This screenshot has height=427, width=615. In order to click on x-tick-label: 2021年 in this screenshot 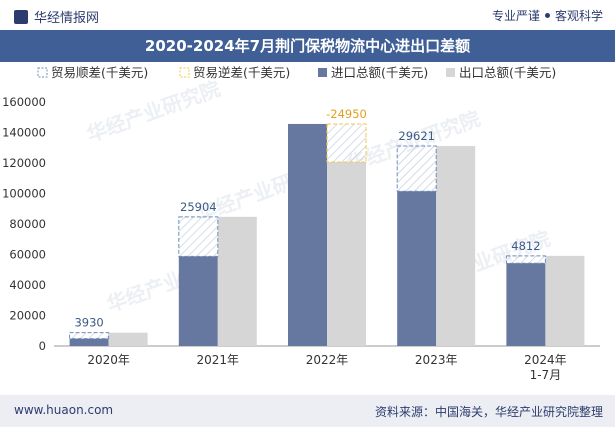, I will do `click(218, 360)`.